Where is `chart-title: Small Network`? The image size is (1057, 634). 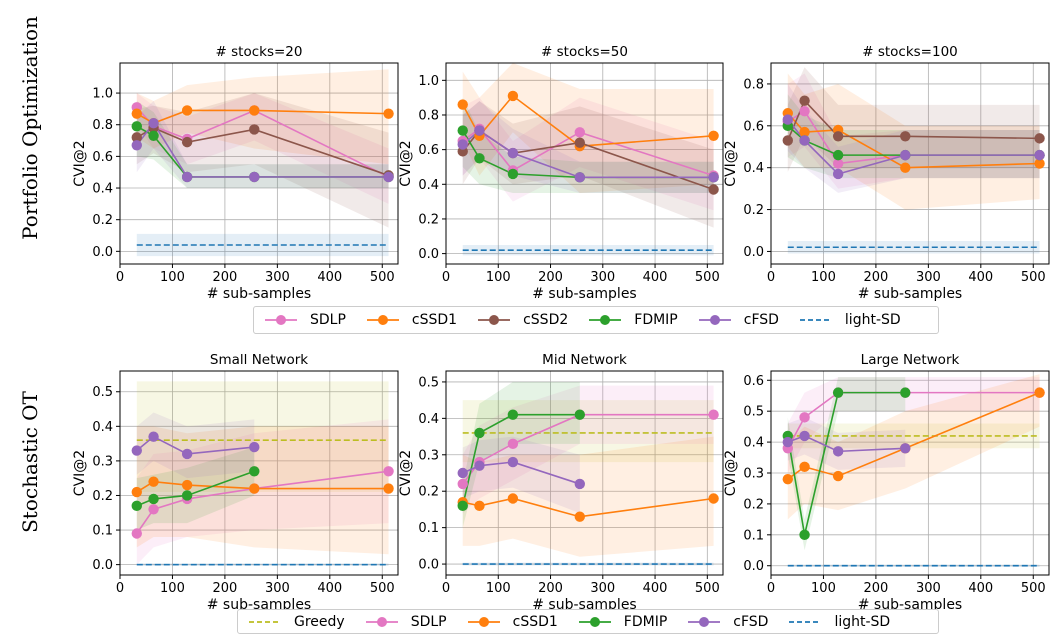 chart-title: Small Network is located at coordinates (259, 360).